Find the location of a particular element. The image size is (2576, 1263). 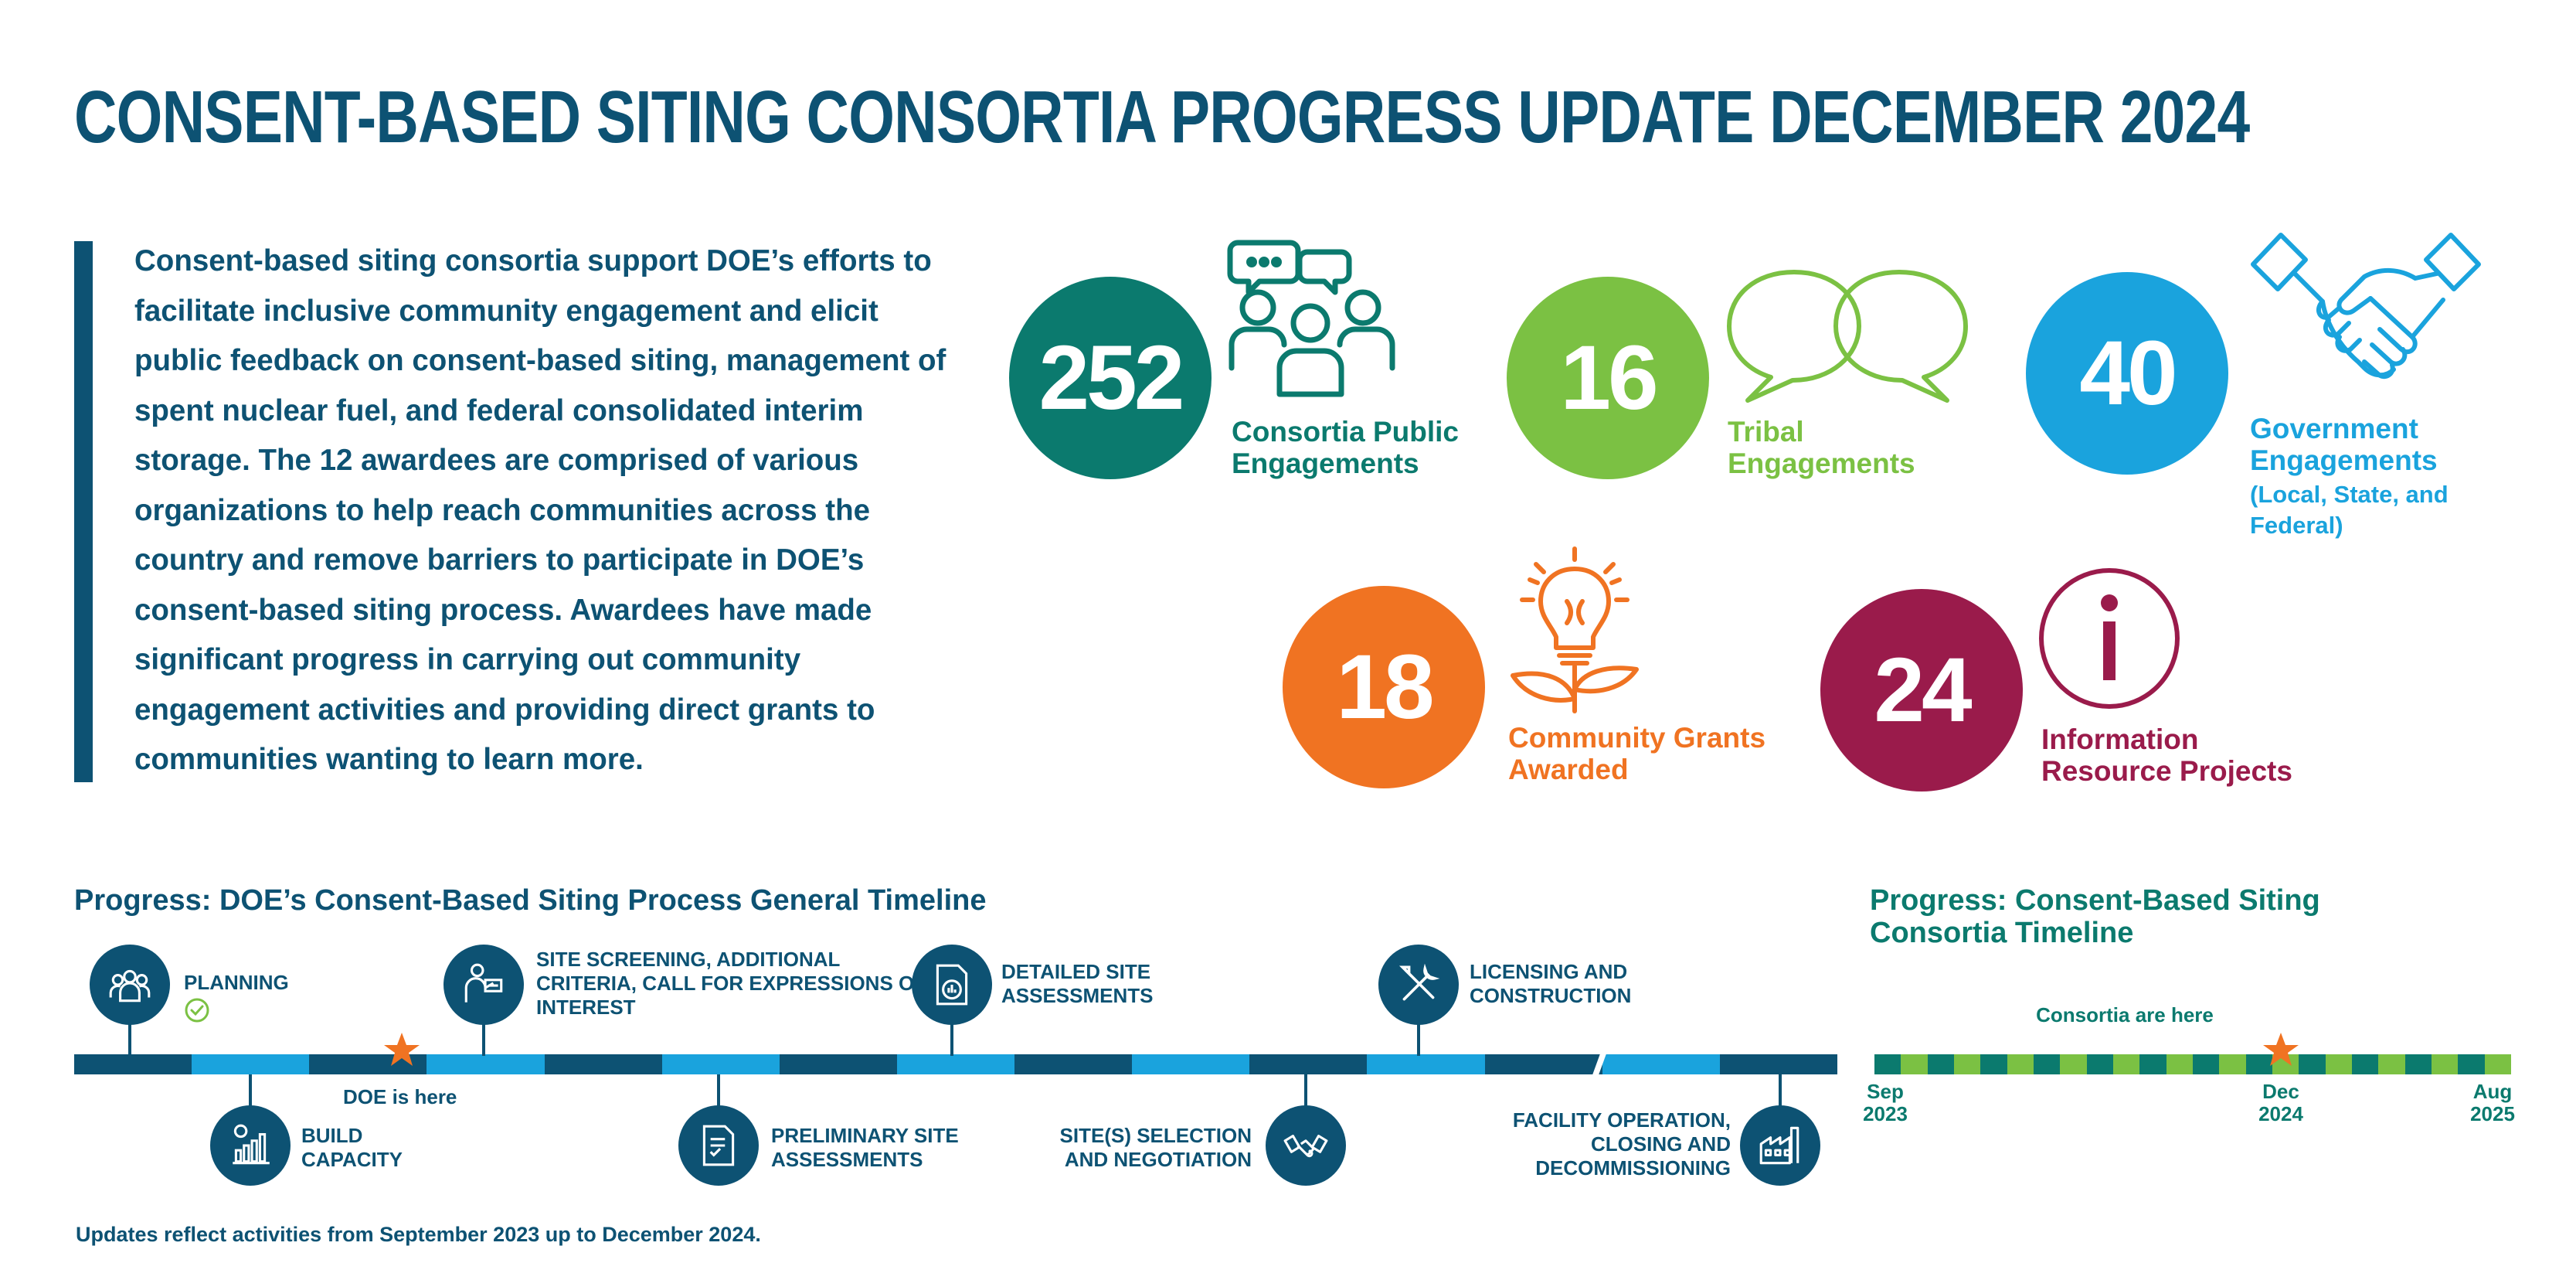

lightbulb-plant-icon is located at coordinates (1575, 629).